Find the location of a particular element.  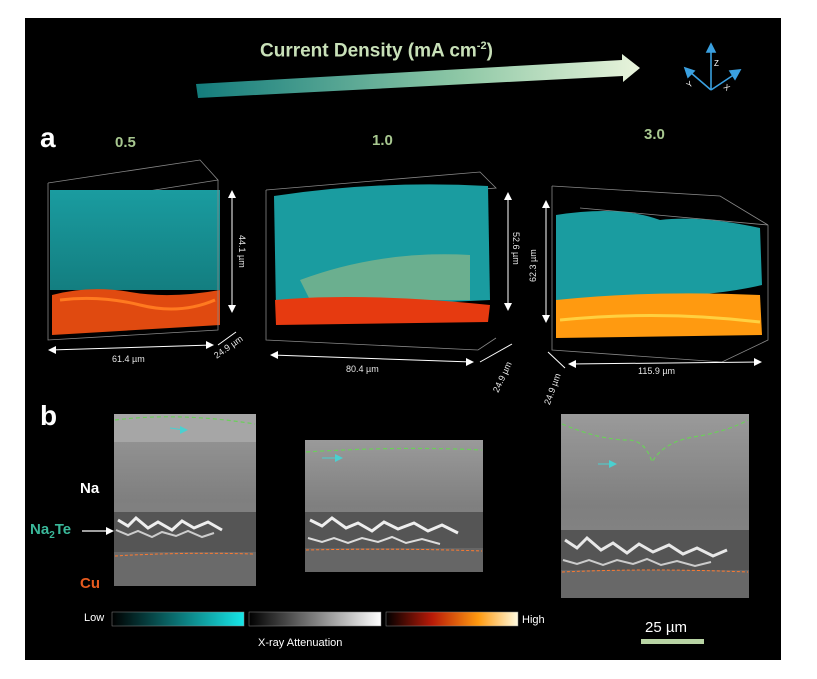

dim-height-v1: 44.1 µm is located at coordinates (242, 251).